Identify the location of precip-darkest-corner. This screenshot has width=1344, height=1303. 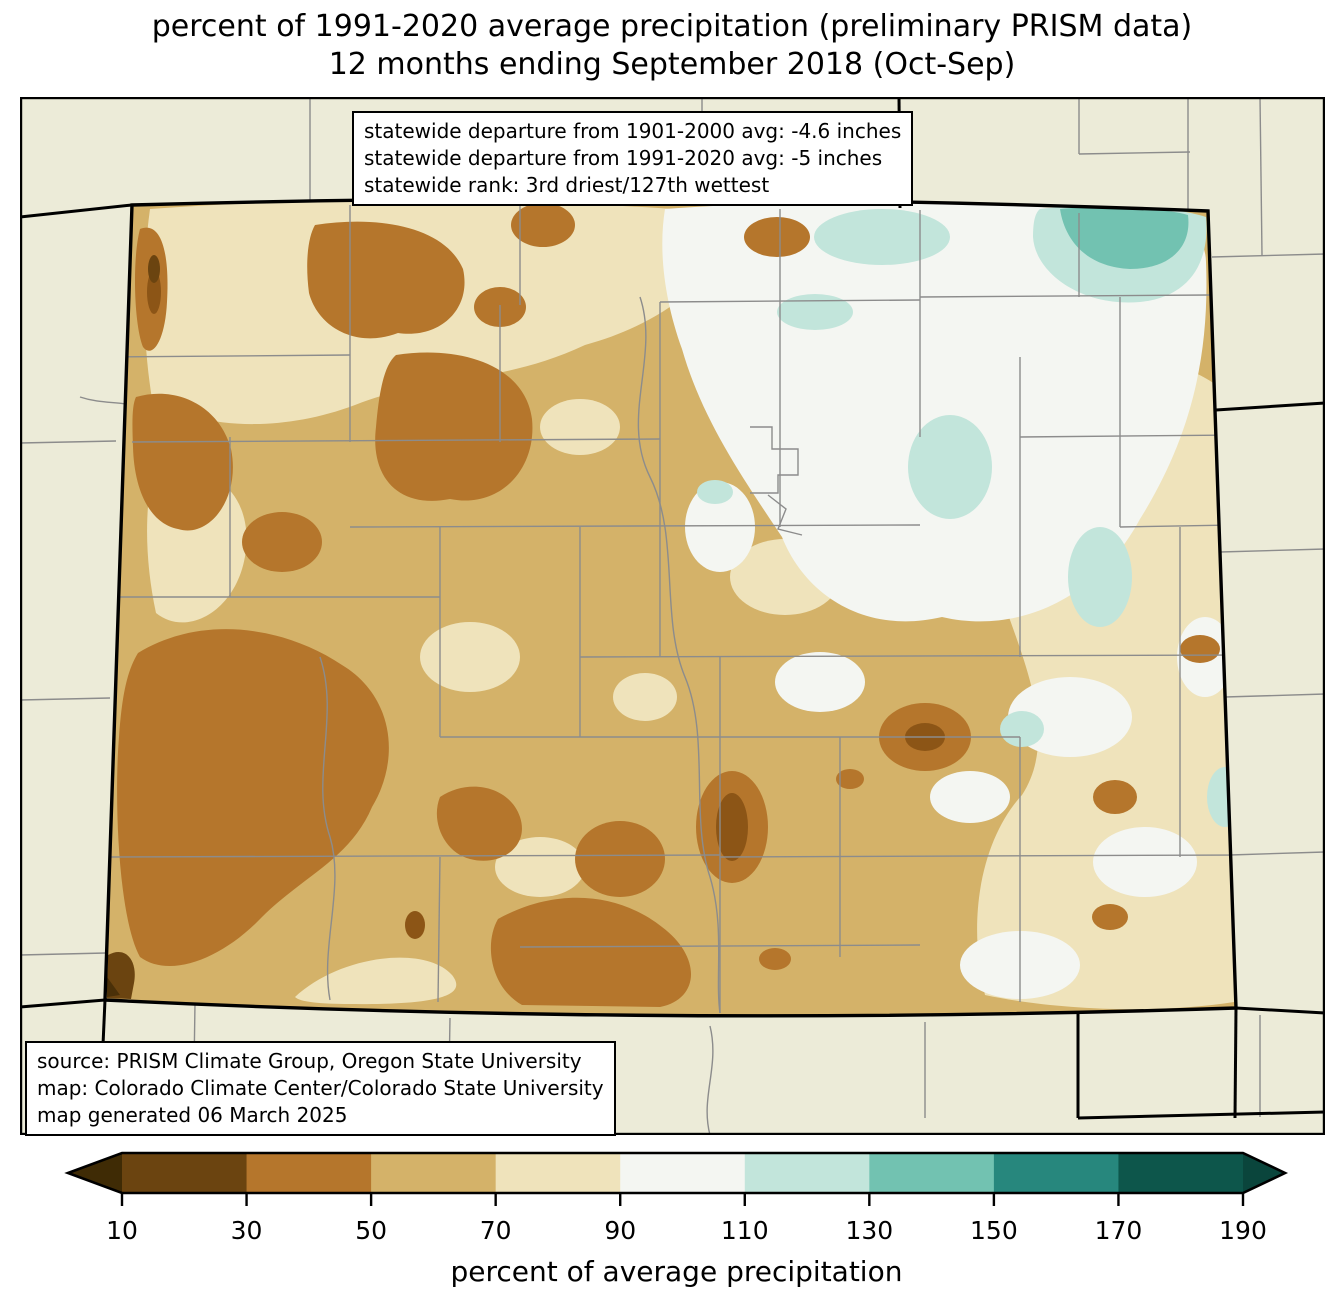
(113, 987).